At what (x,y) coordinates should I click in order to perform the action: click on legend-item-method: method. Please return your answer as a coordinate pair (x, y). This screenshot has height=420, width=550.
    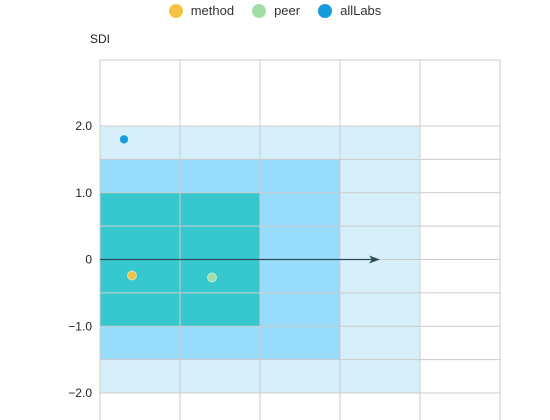
    Looking at the image, I should click on (201, 10).